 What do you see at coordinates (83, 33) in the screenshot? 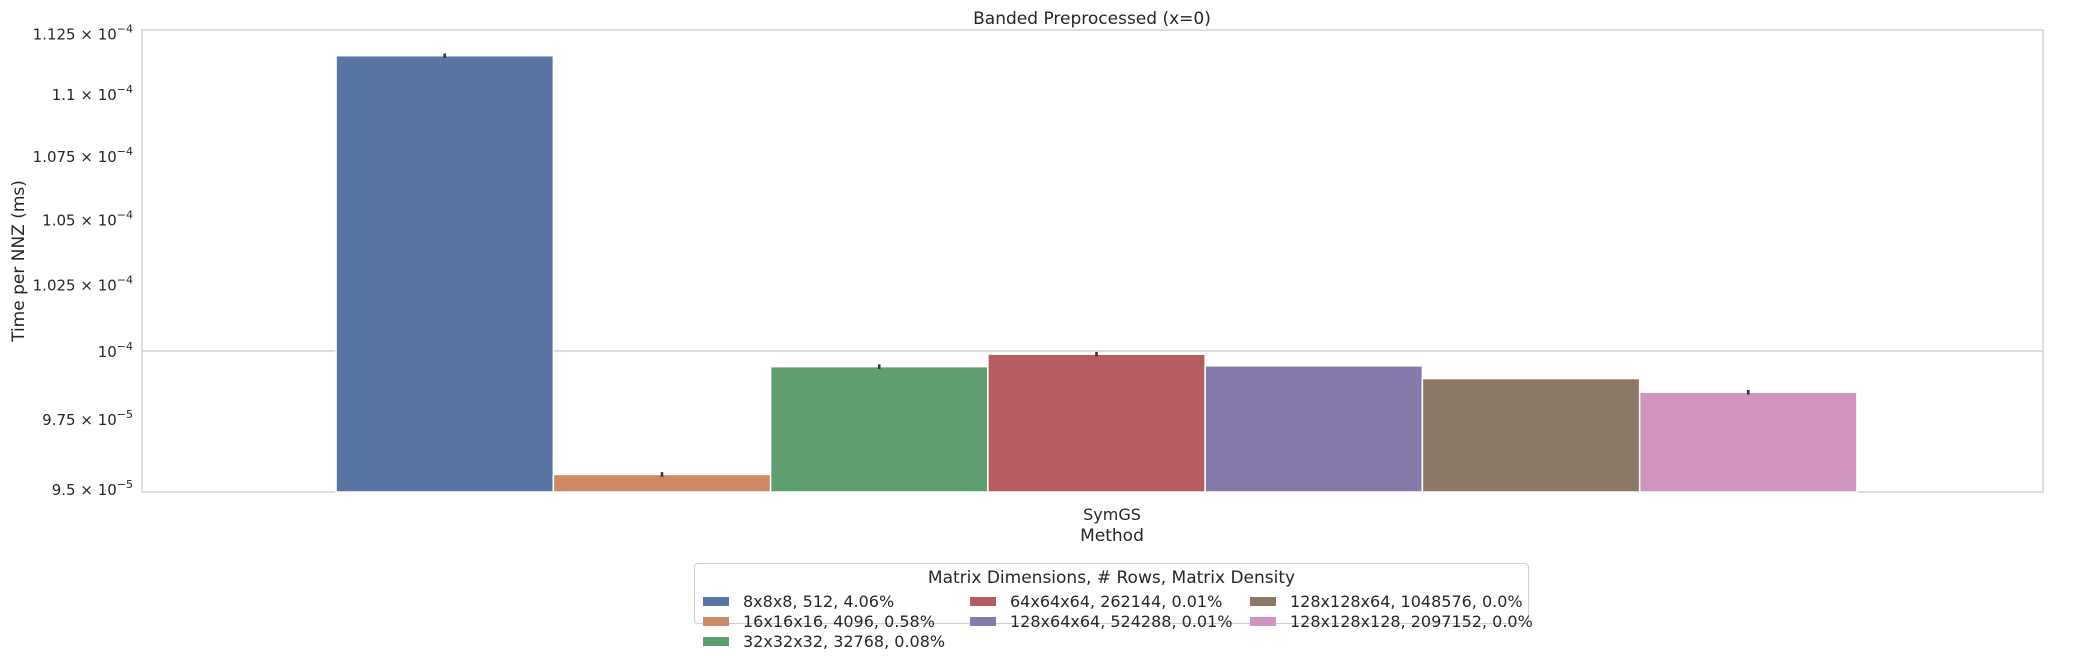
I see `y-tick-label: 1.125 × 10⁻⁴` at bounding box center [83, 33].